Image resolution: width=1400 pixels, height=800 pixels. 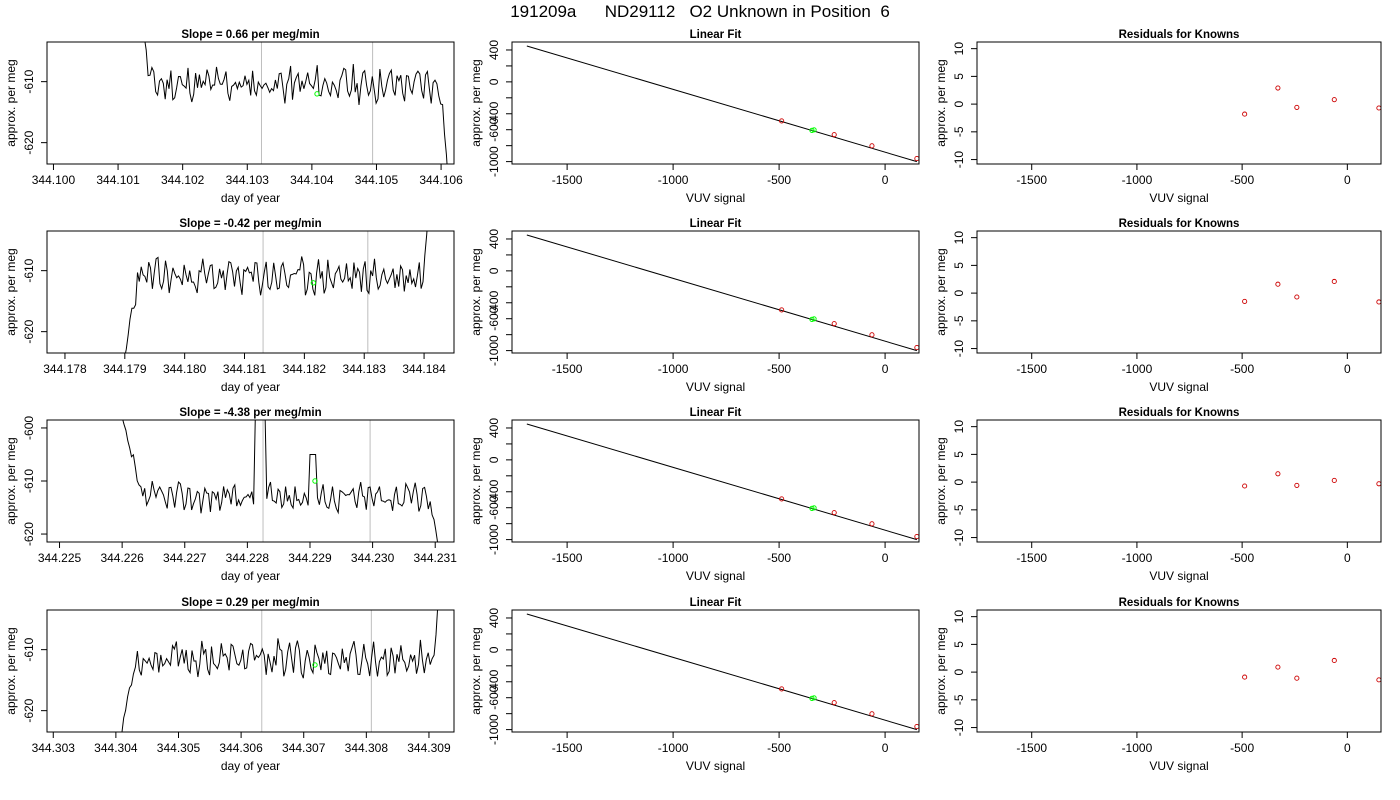 What do you see at coordinates (245, 369) in the screenshot?
I see `x-tick-label: 344.181` at bounding box center [245, 369].